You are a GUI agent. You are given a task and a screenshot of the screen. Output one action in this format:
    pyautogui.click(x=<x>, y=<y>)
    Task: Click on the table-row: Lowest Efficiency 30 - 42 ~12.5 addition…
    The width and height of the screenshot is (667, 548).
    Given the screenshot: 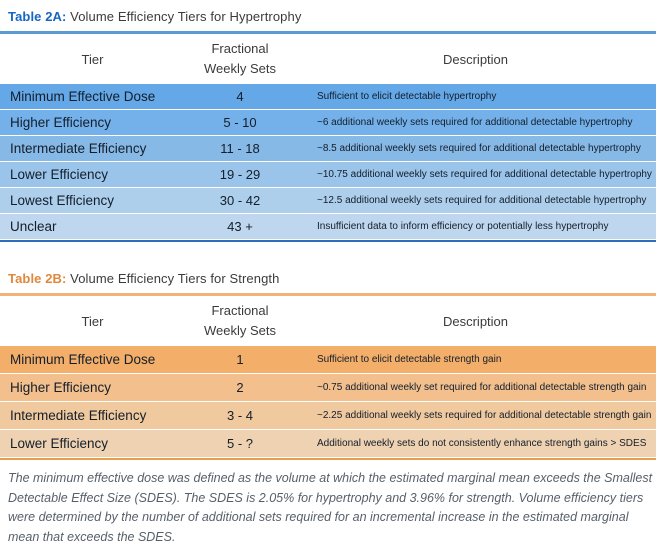 What is the action you would take?
    pyautogui.click(x=328, y=200)
    